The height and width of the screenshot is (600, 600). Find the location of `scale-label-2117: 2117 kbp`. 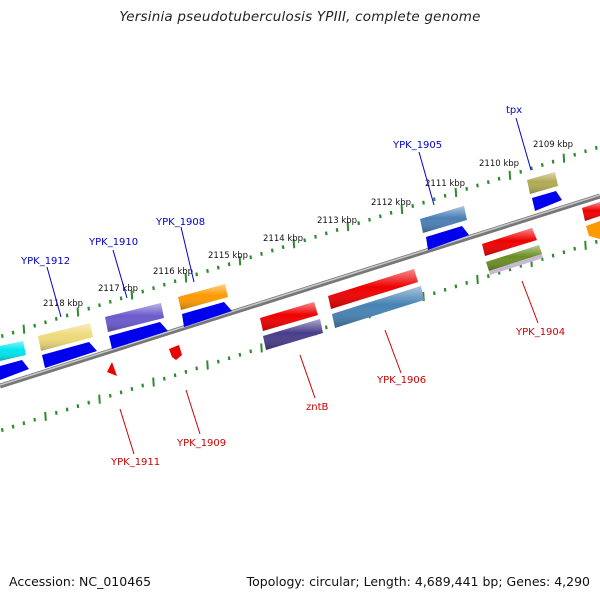

scale-label-2117: 2117 kbp is located at coordinates (118, 289).